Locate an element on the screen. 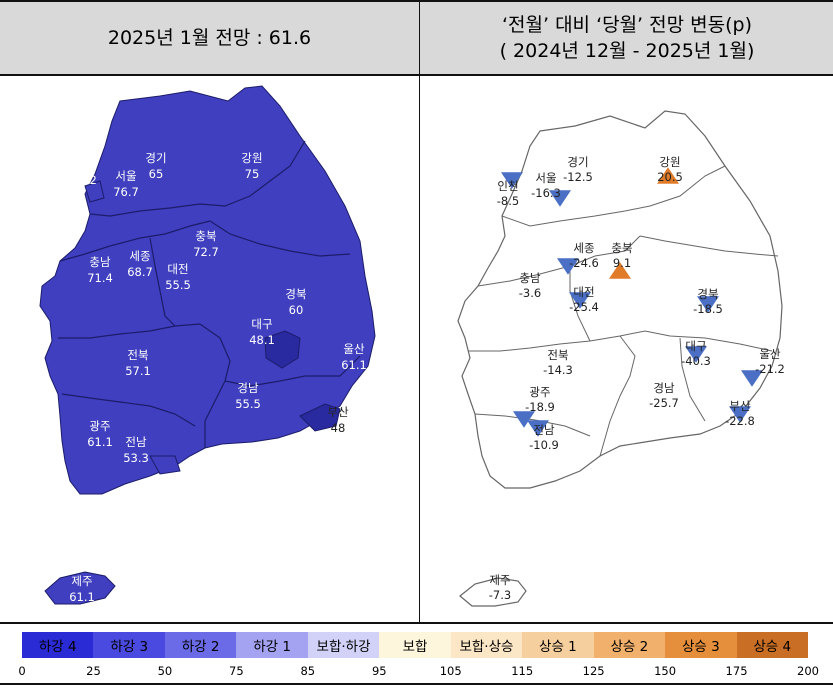 Image resolution: width=833 pixels, height=689 pixels. left-region-name: 충북 is located at coordinates (205, 236).